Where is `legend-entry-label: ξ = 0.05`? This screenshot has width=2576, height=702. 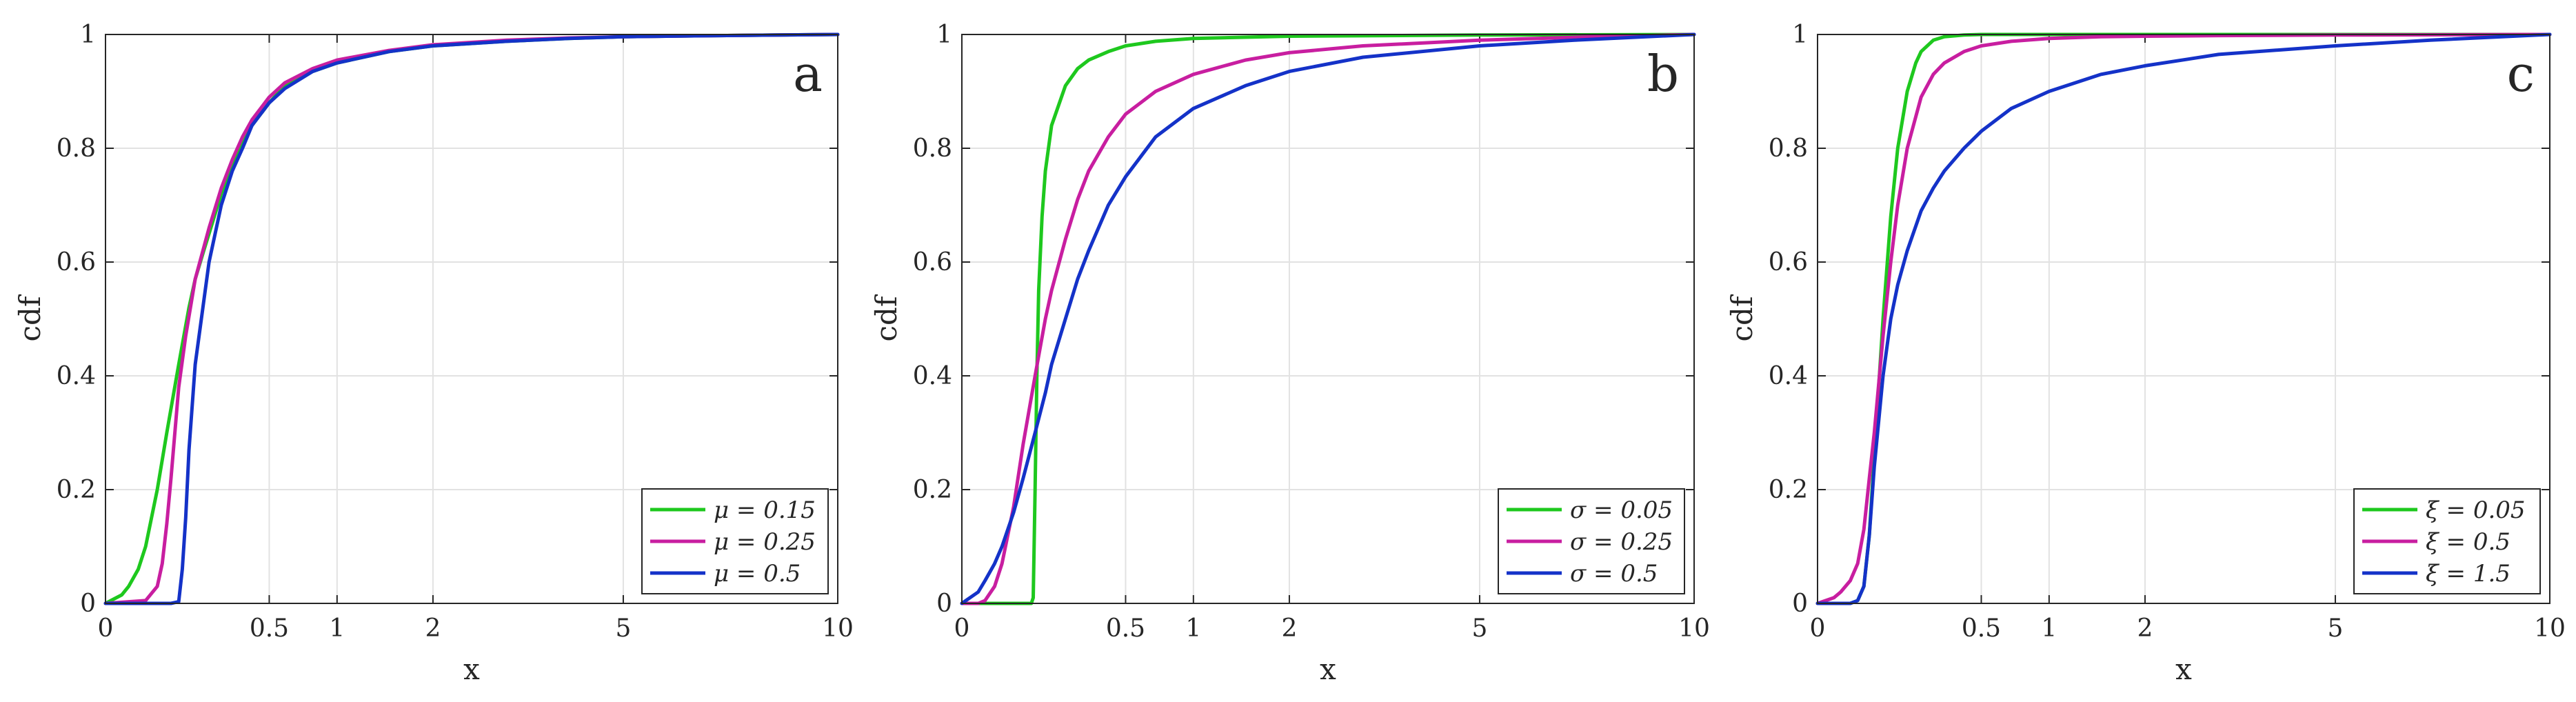 legend-entry-label: ξ = 0.05 is located at coordinates (2476, 511).